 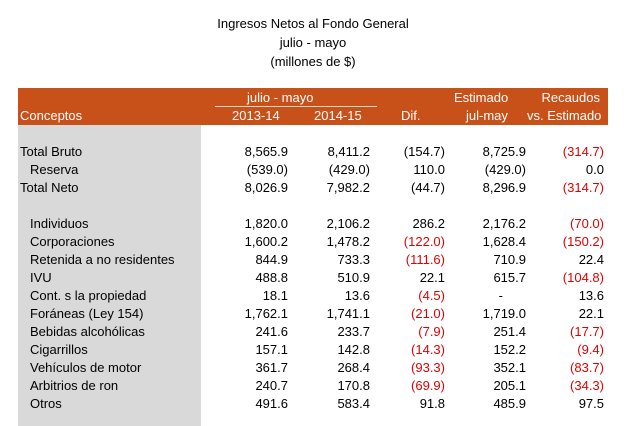 I want to click on header-estimated-bottom: jul-may, so click(x=487, y=115).